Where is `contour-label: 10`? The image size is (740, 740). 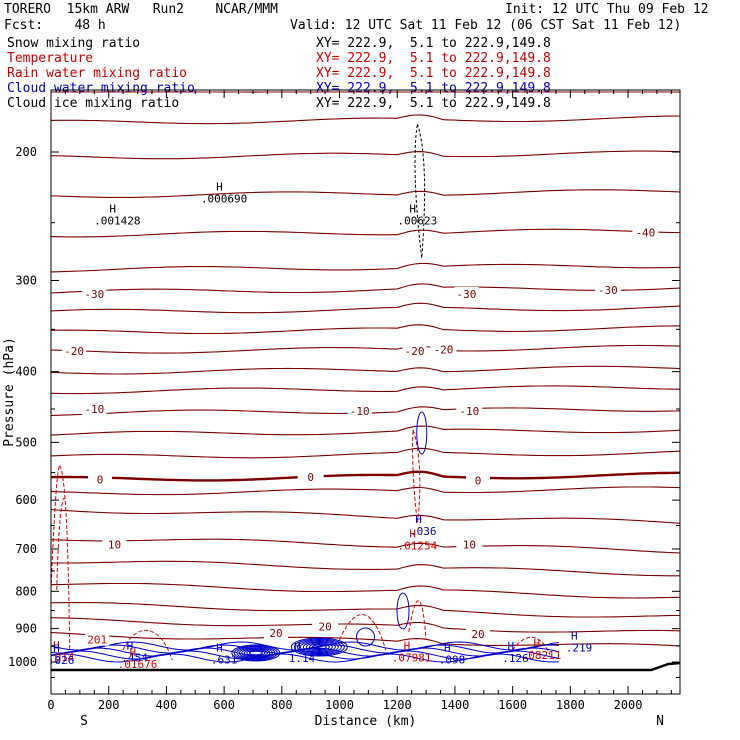
contour-label: 10 is located at coordinates (114, 544).